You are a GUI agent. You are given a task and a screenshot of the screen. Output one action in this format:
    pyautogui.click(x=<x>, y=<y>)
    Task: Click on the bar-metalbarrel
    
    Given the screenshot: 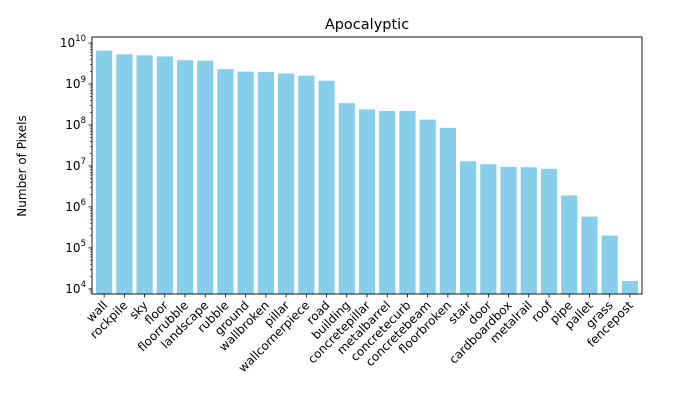 What is the action you would take?
    pyautogui.click(x=387, y=202)
    